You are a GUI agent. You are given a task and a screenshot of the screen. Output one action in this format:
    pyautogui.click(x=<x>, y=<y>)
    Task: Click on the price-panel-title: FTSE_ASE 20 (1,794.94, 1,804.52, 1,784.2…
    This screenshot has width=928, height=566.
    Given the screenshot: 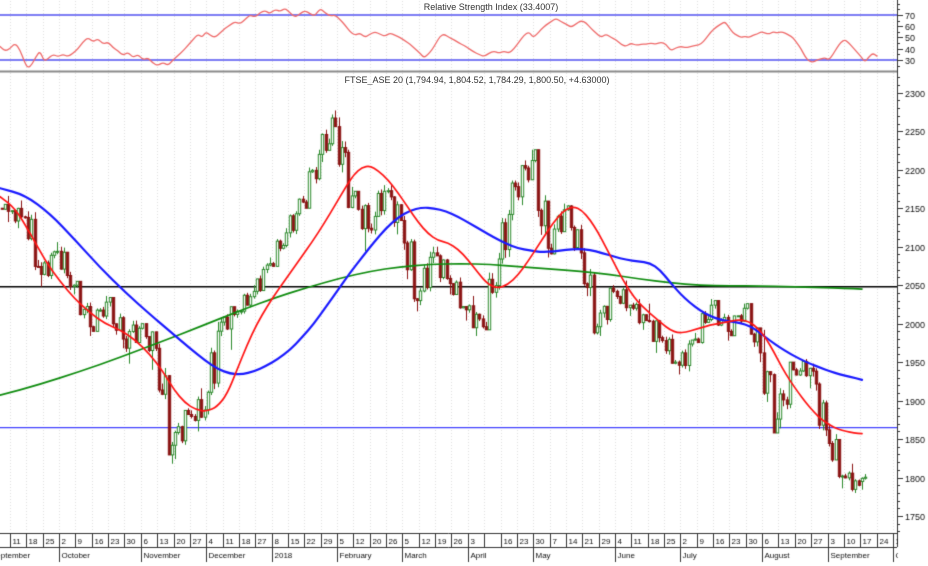 What is the action you would take?
    pyautogui.click(x=477, y=80)
    